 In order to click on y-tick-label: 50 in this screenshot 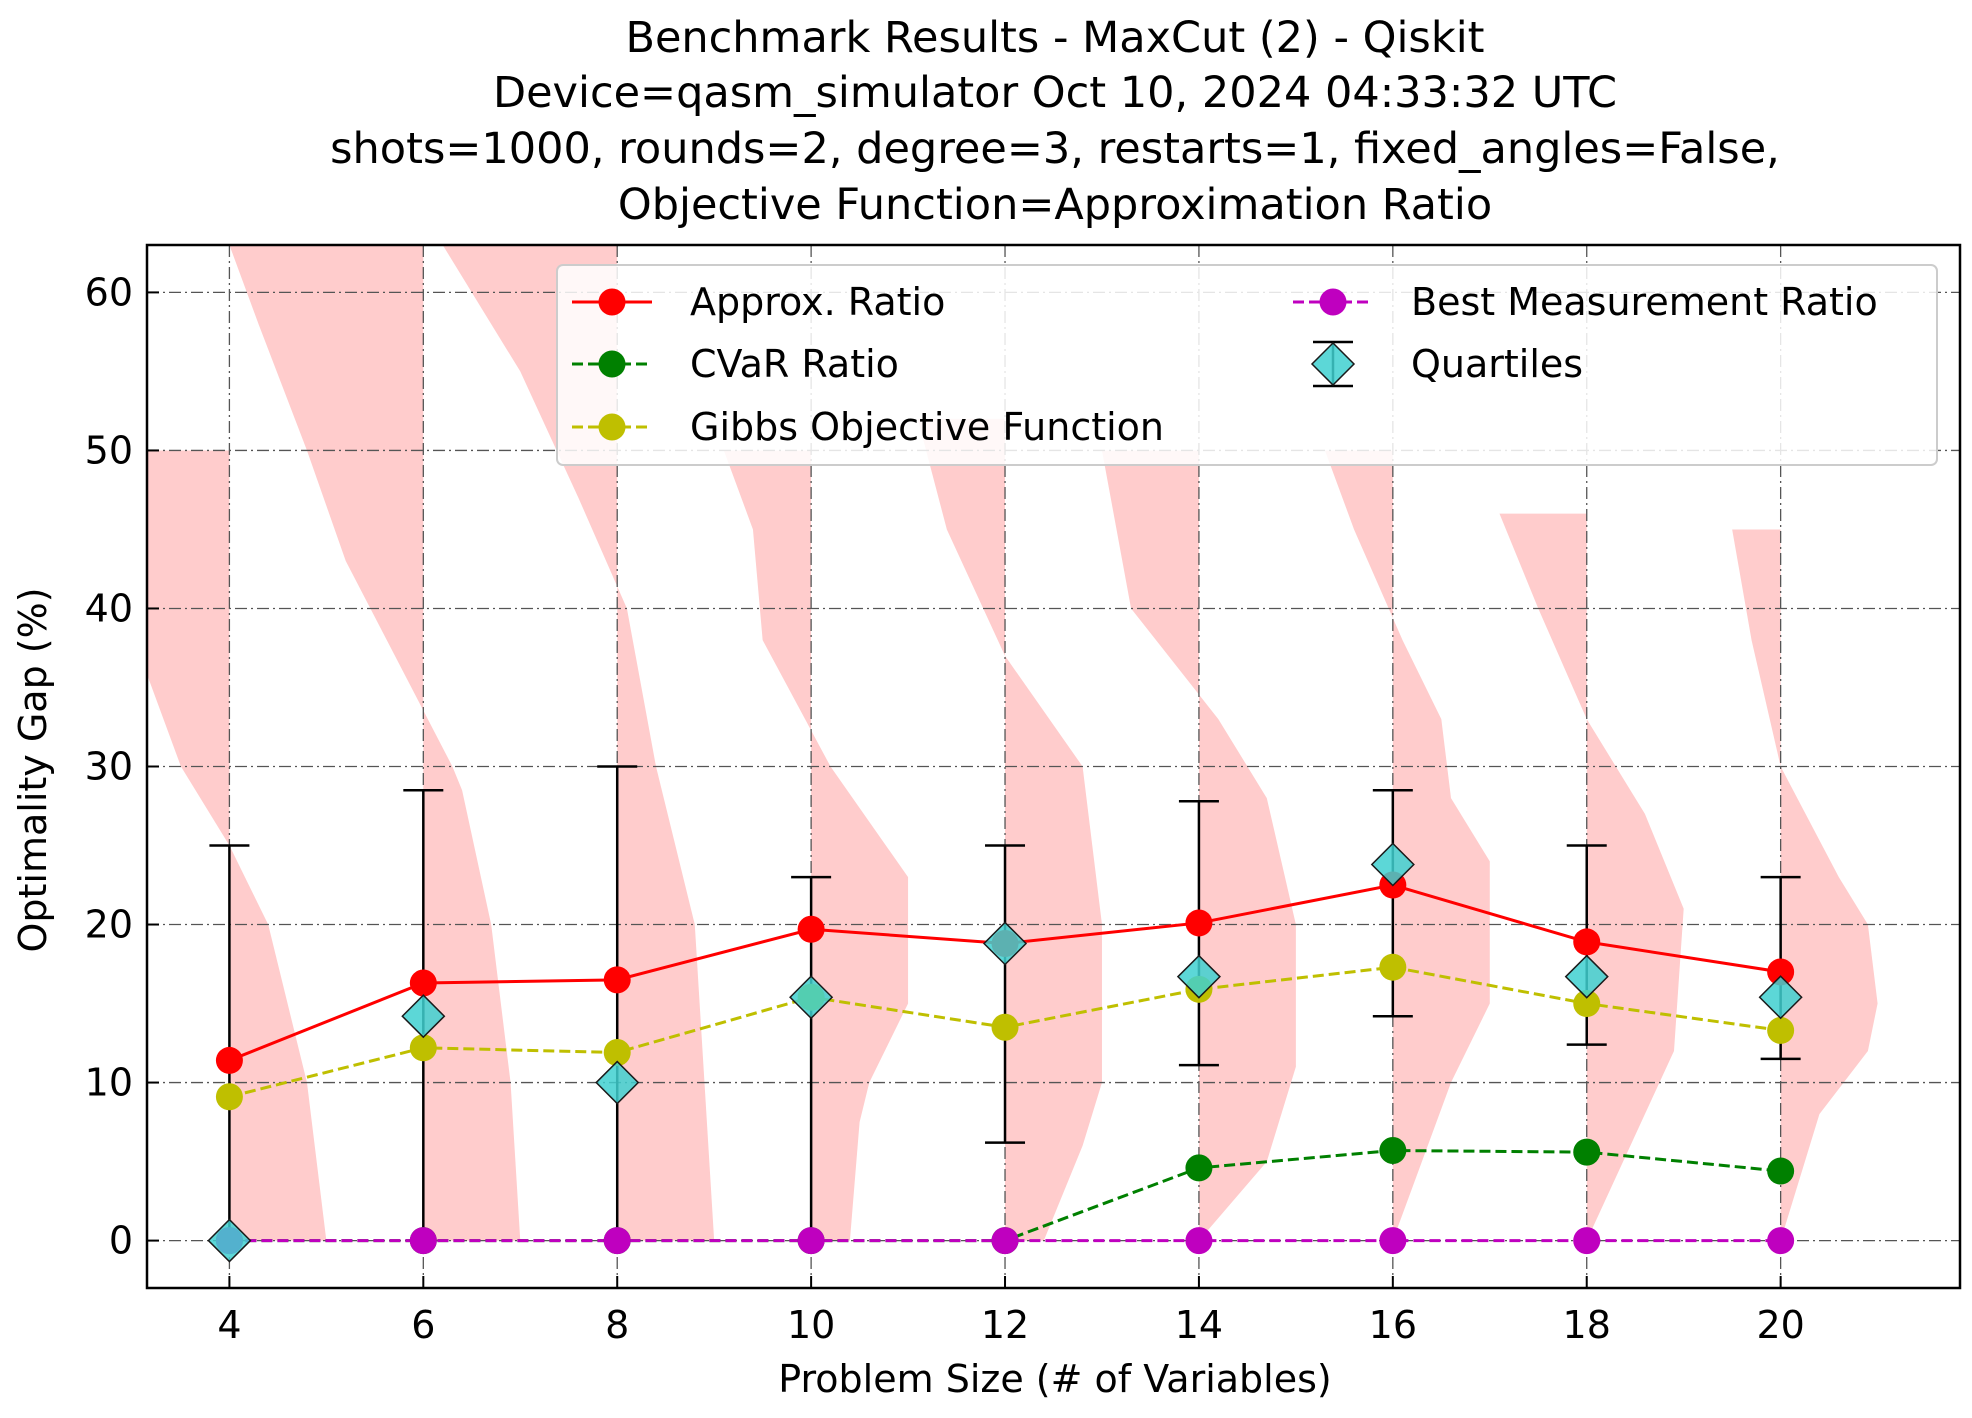, I will do `click(109, 450)`.